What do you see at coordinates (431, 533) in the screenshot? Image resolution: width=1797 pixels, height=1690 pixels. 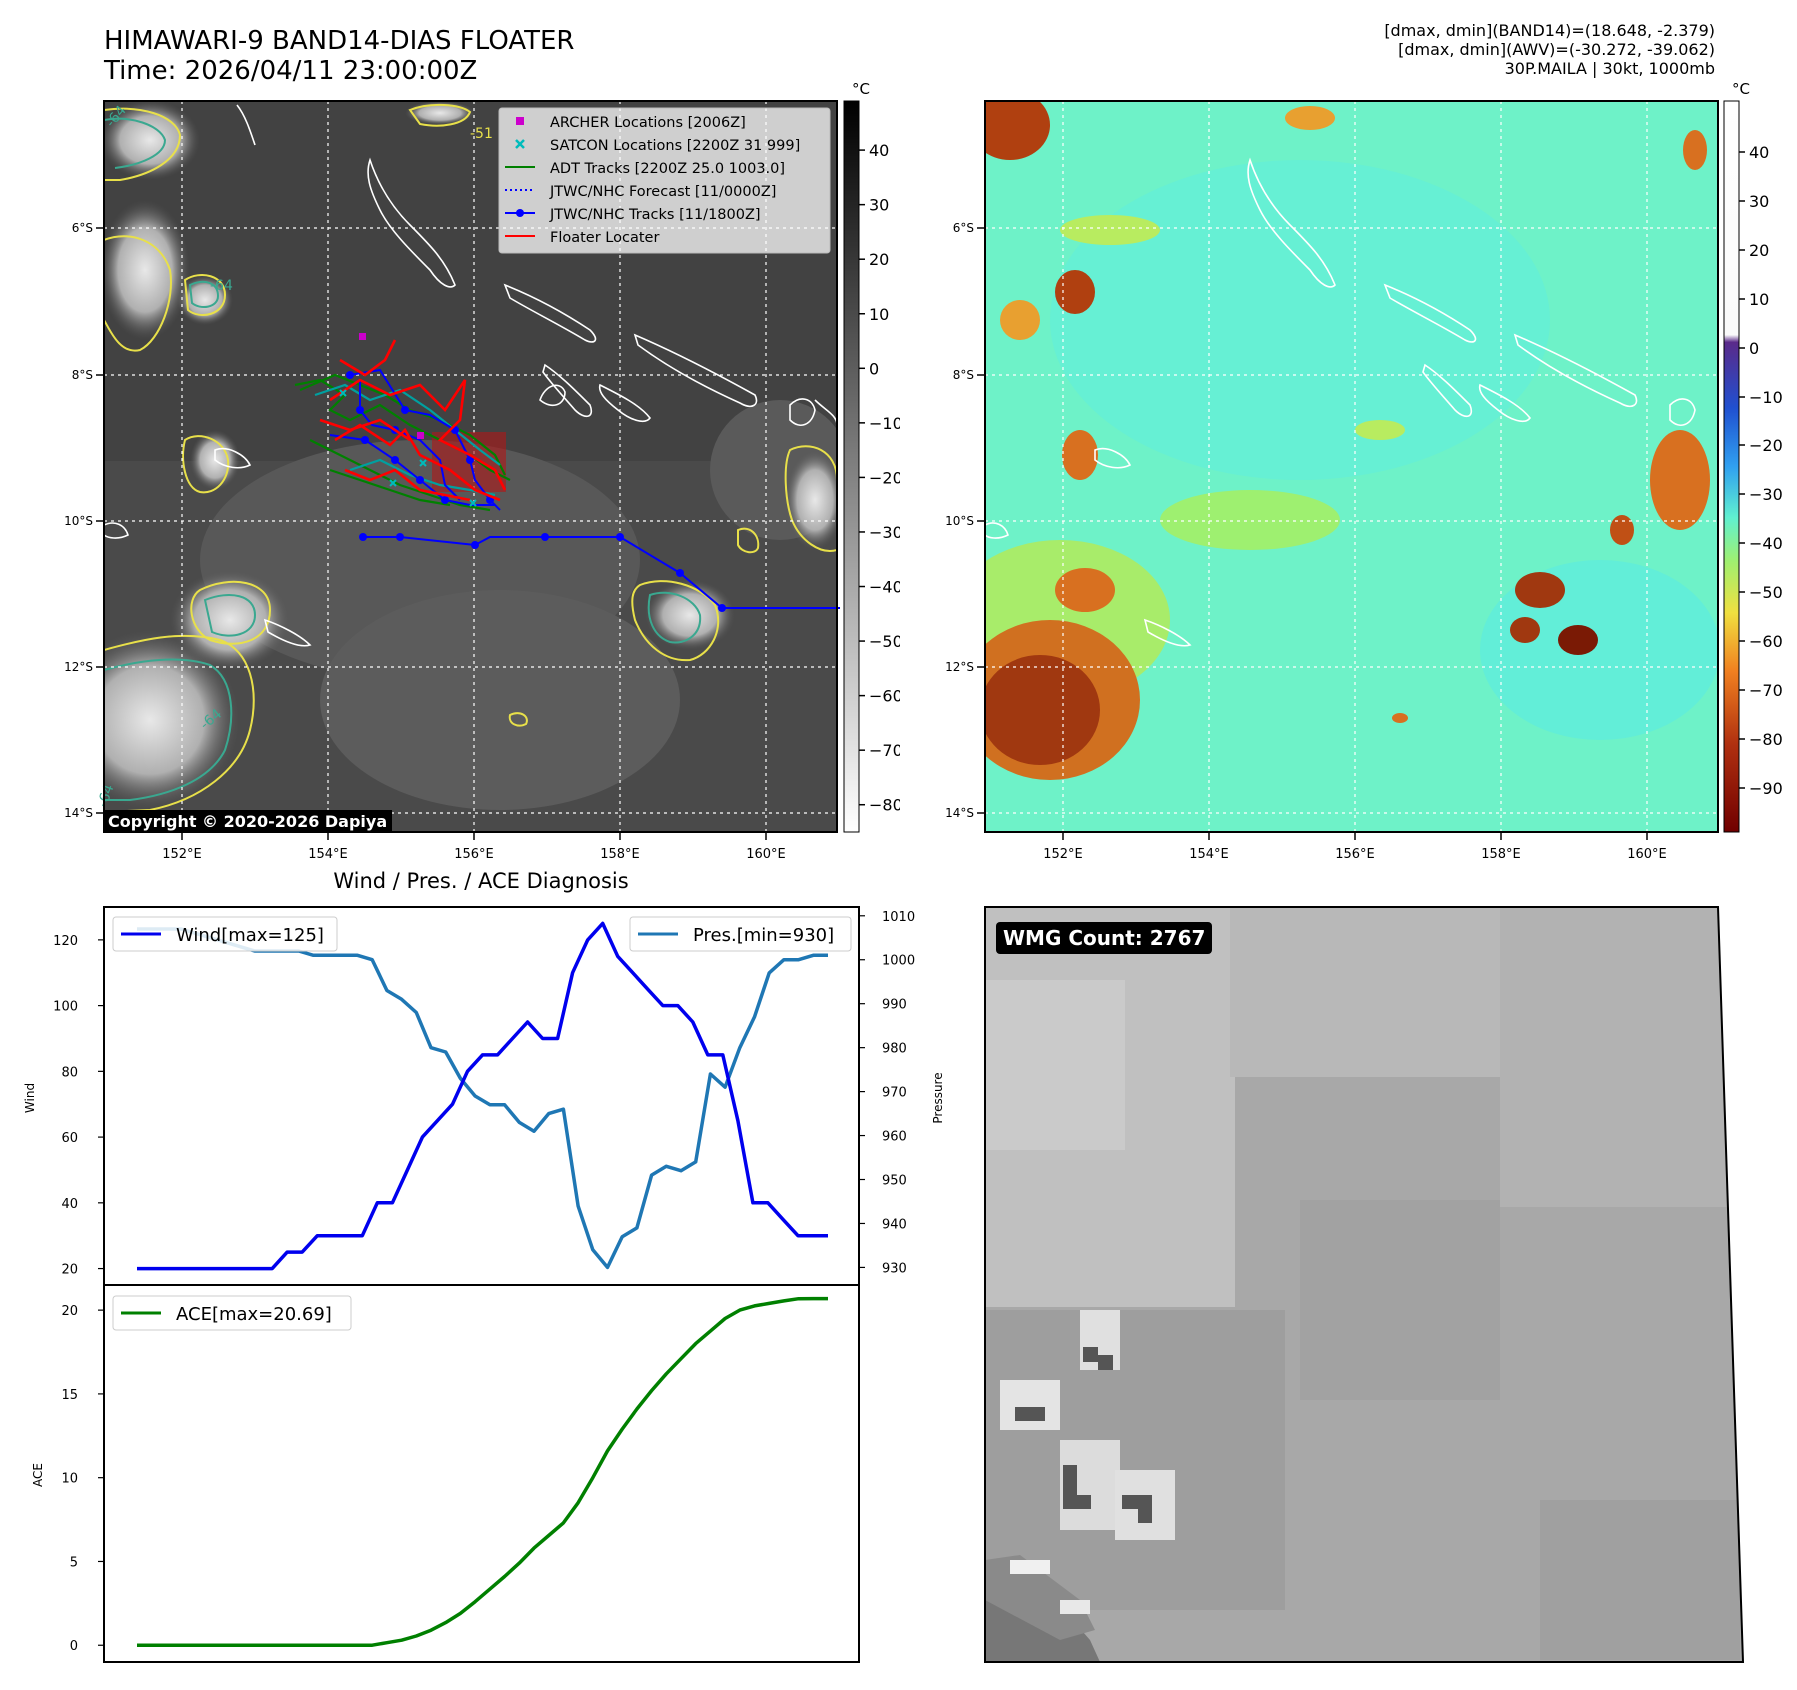 I see `ir-ticks` at bounding box center [431, 533].